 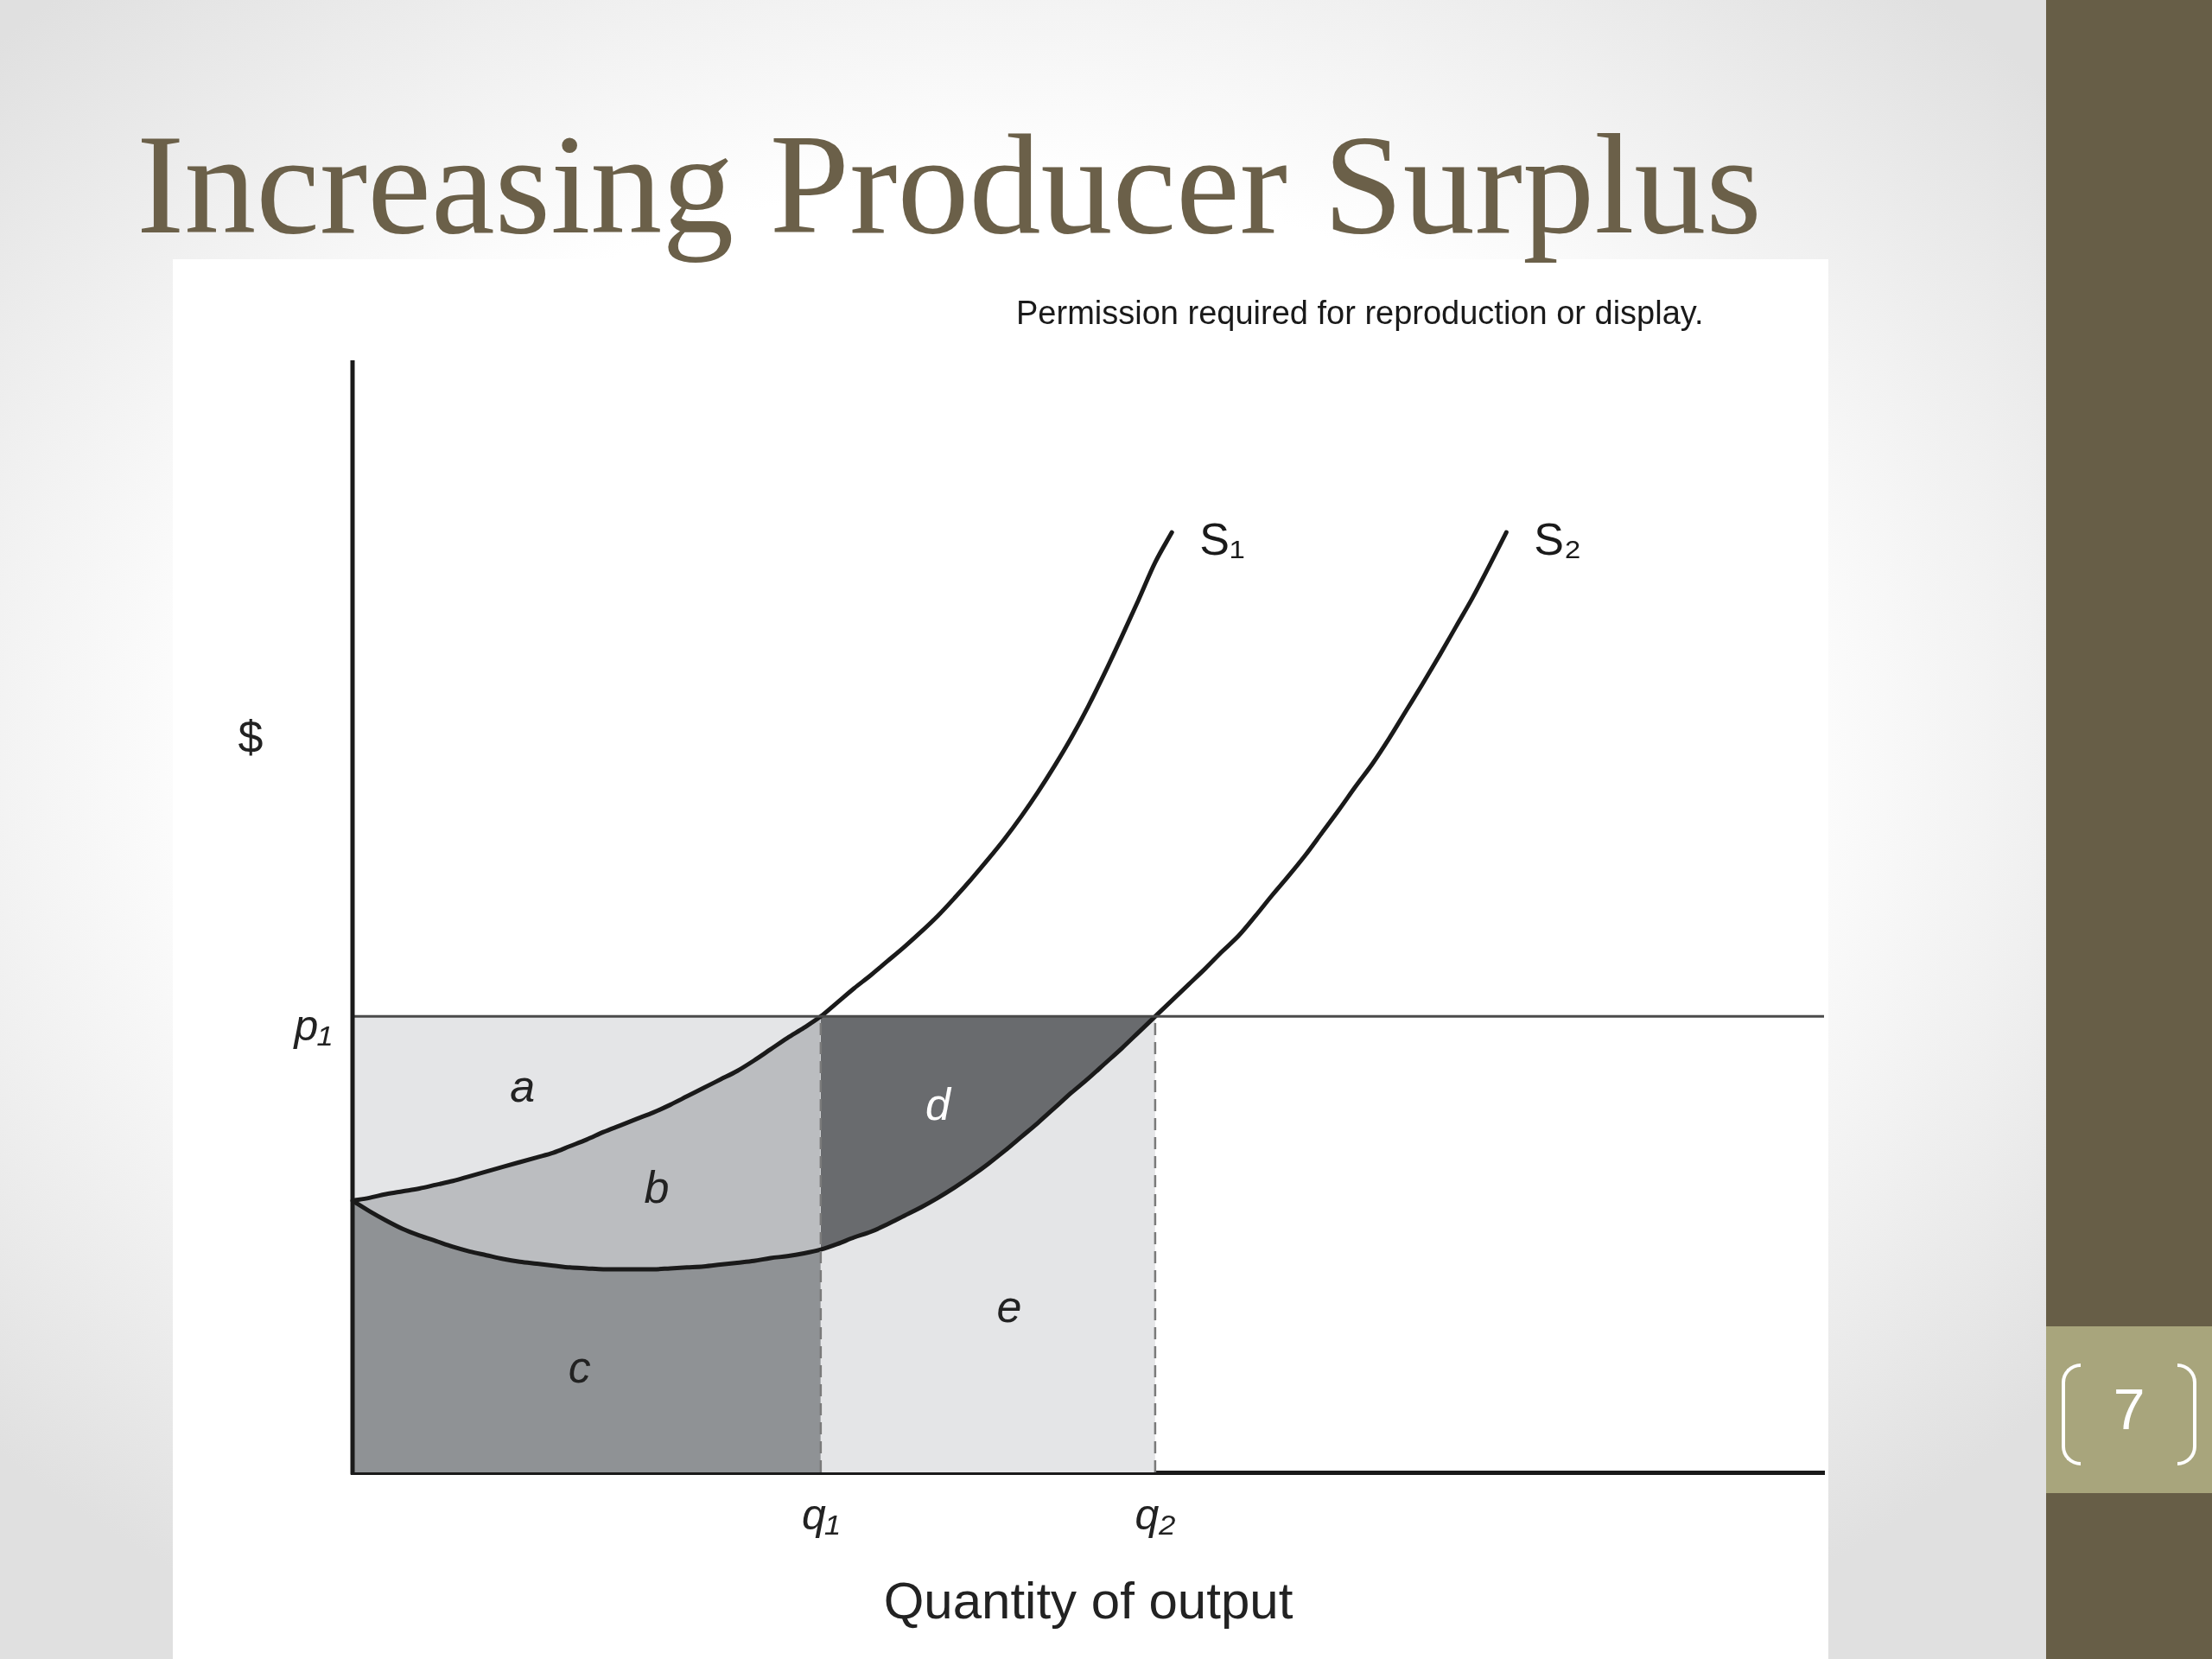 I want to click on x-tick-label: q₂, so click(x=1155, y=1514).